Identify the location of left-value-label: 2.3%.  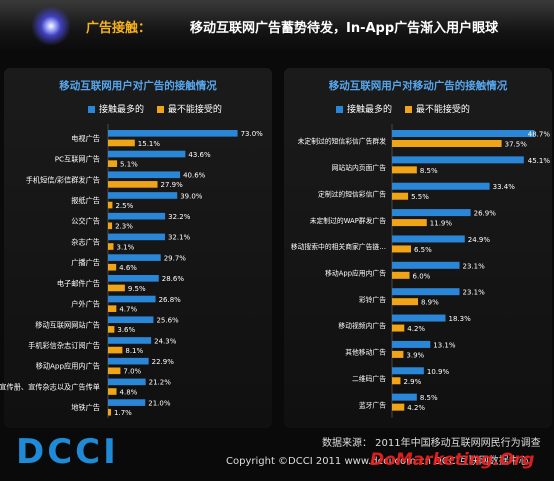
(124, 227).